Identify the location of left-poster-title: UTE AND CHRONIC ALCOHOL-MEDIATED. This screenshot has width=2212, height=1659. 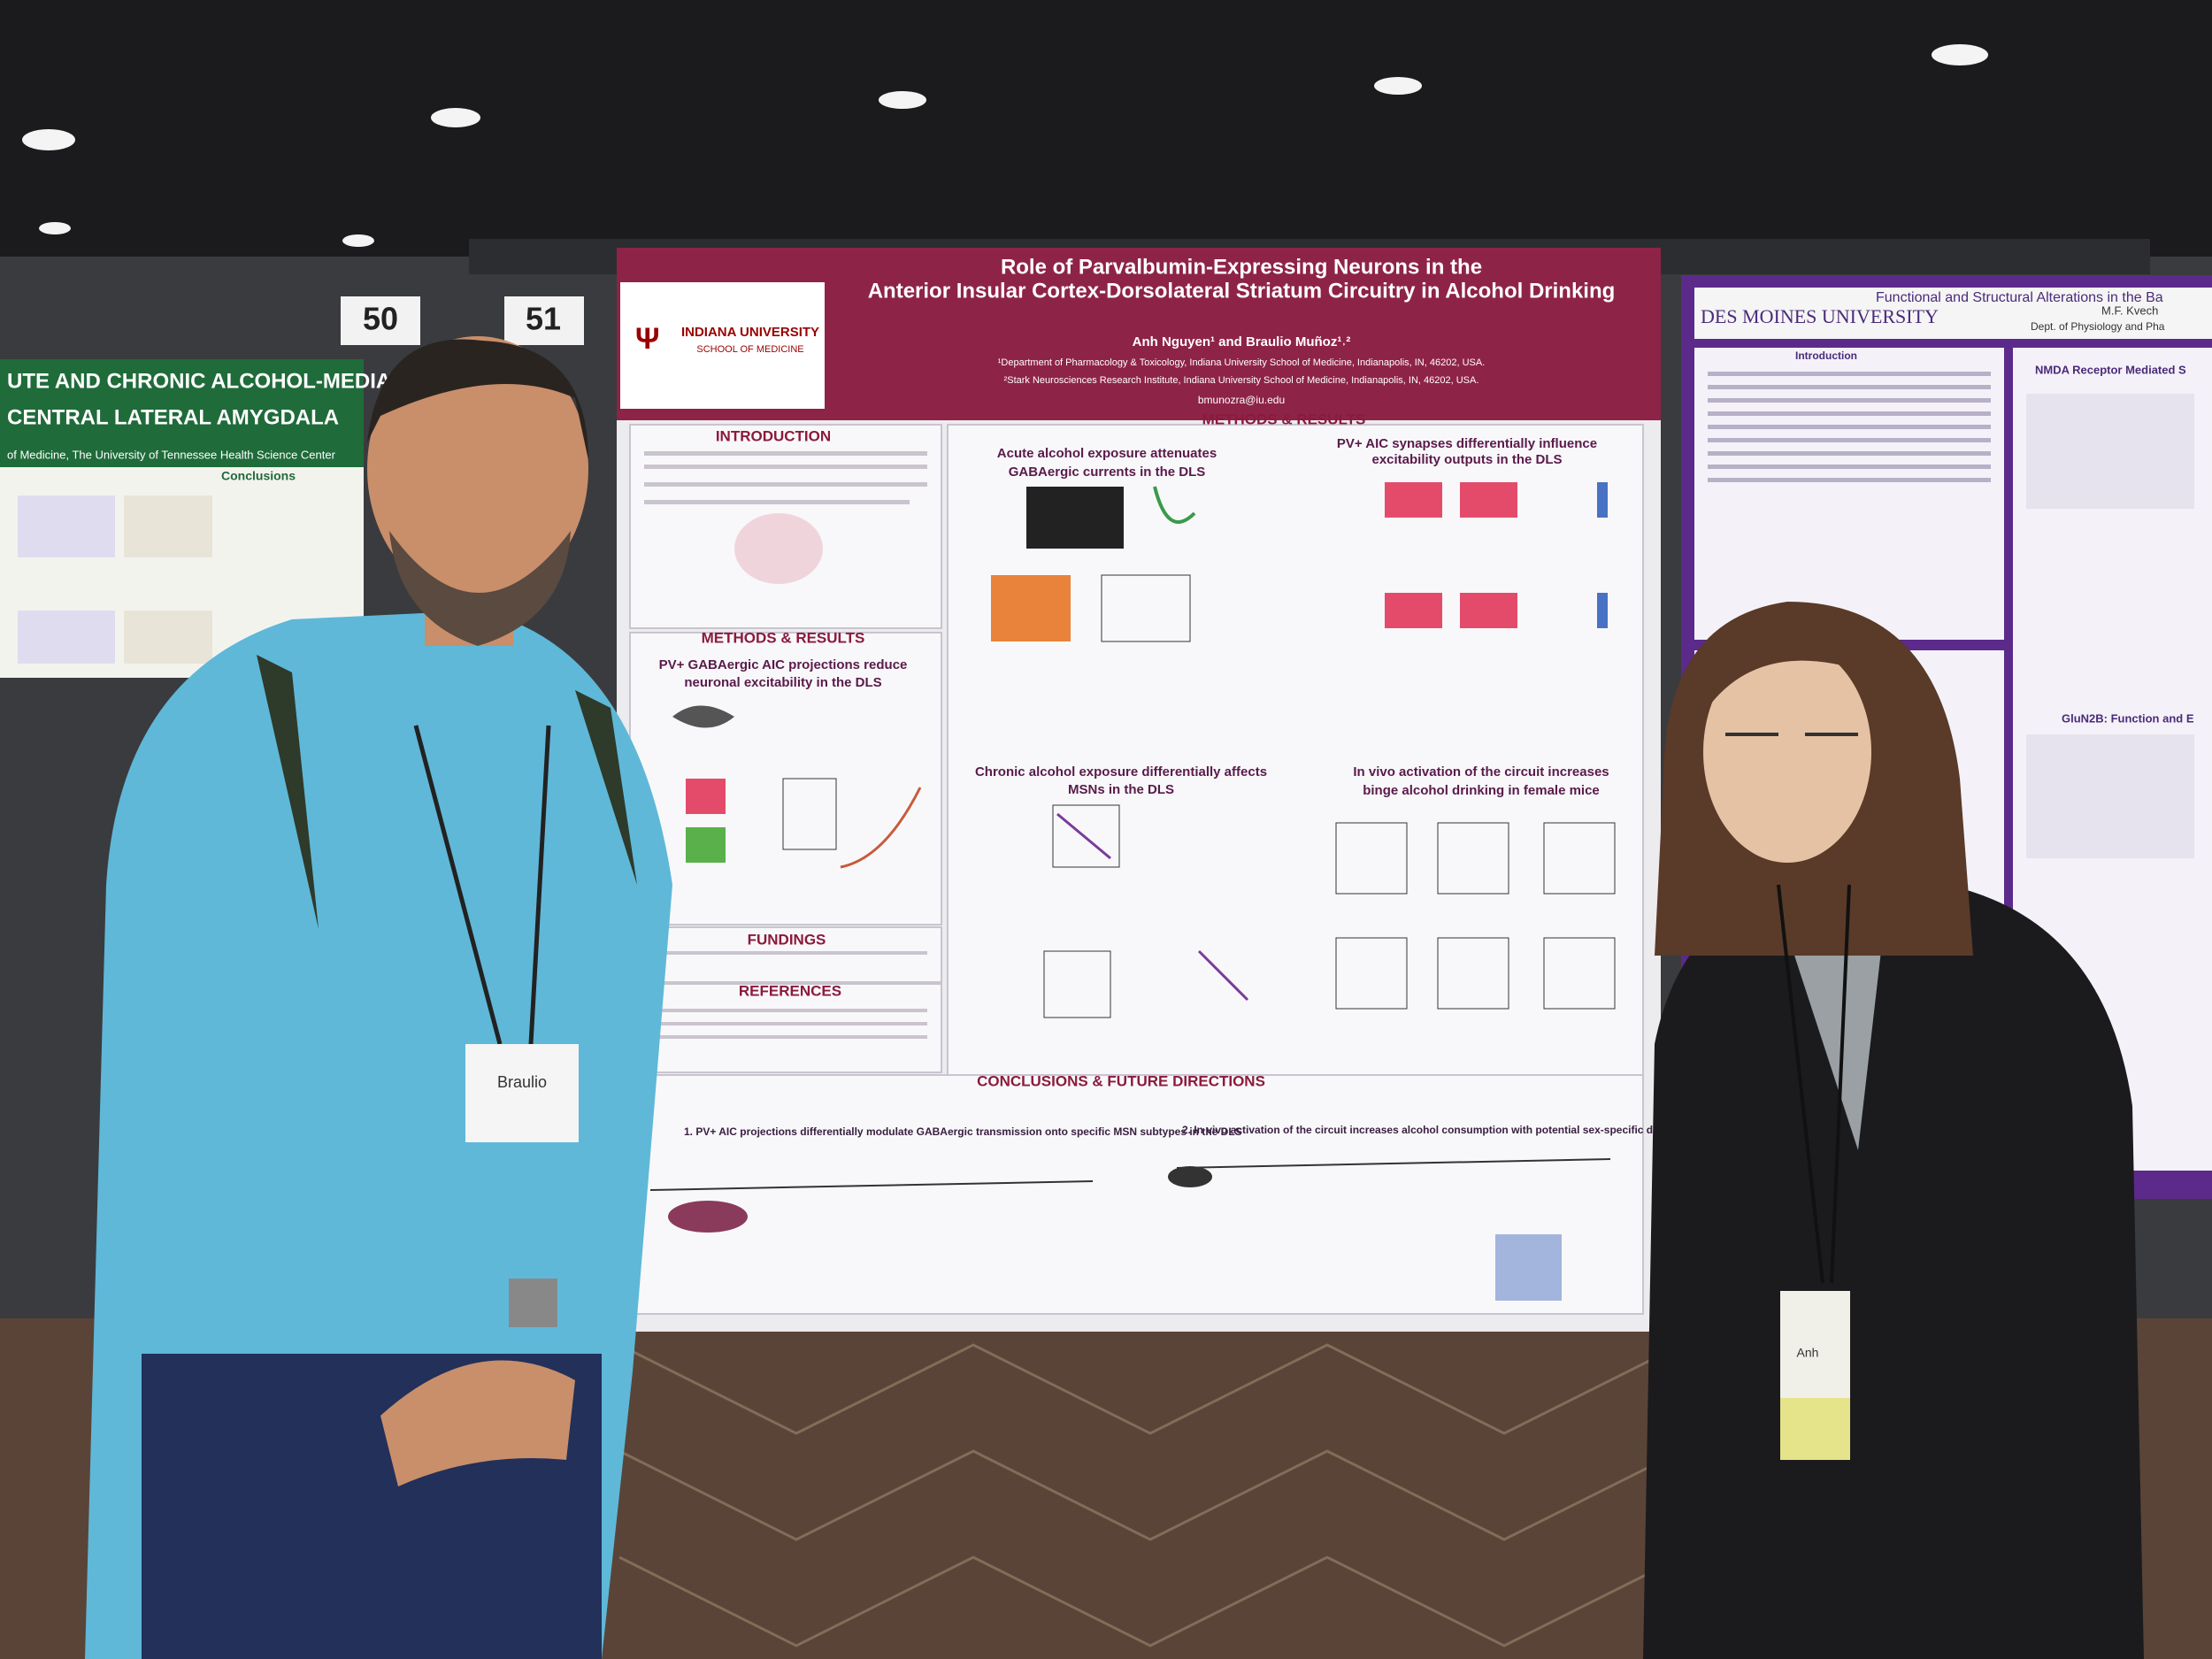
(220, 381).